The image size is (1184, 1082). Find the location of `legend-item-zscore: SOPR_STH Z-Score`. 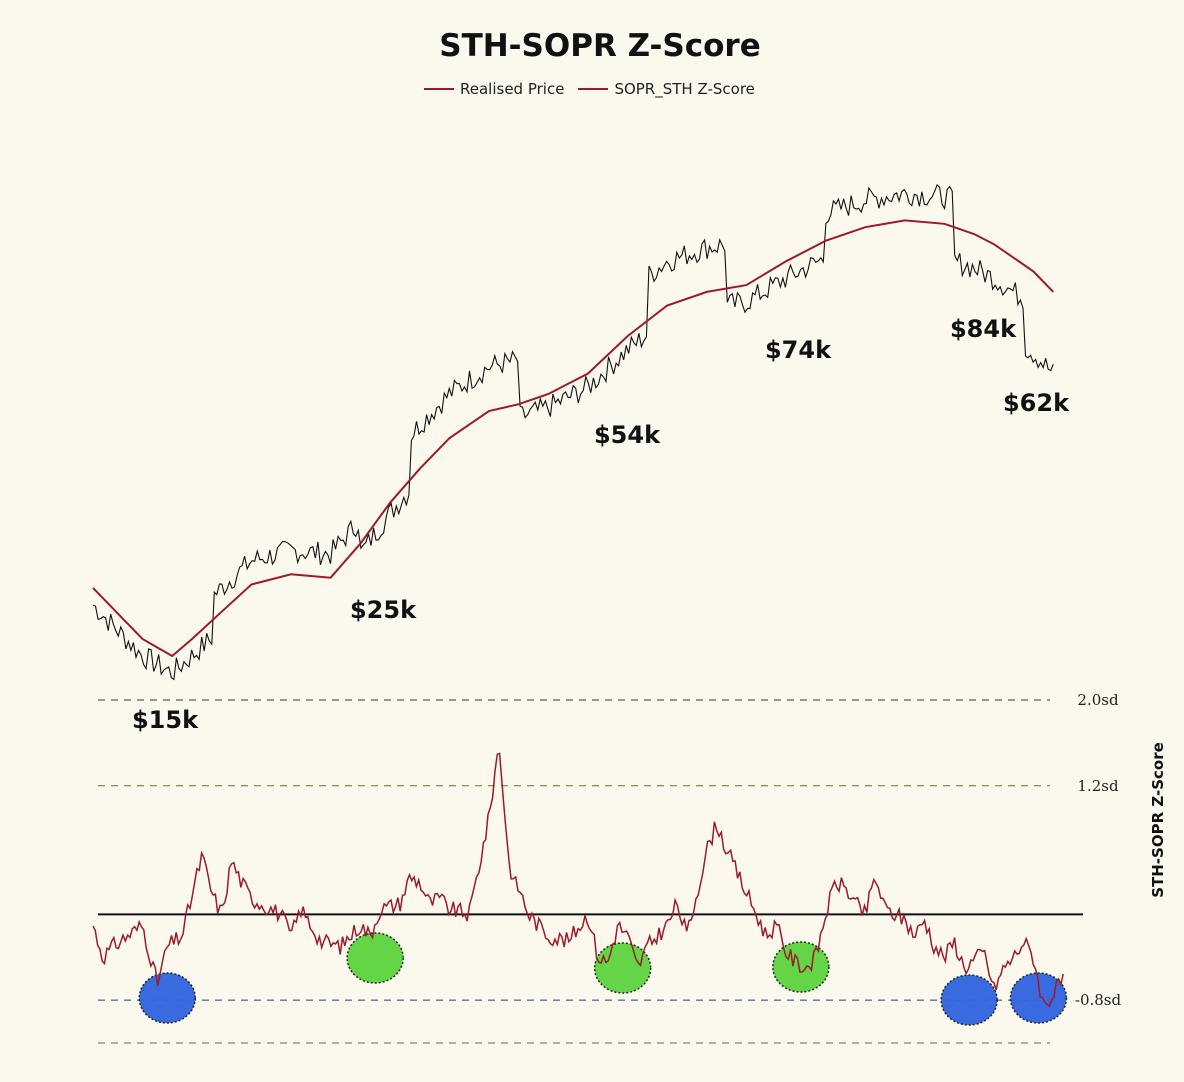

legend-item-zscore: SOPR_STH Z-Score is located at coordinates (666, 89).